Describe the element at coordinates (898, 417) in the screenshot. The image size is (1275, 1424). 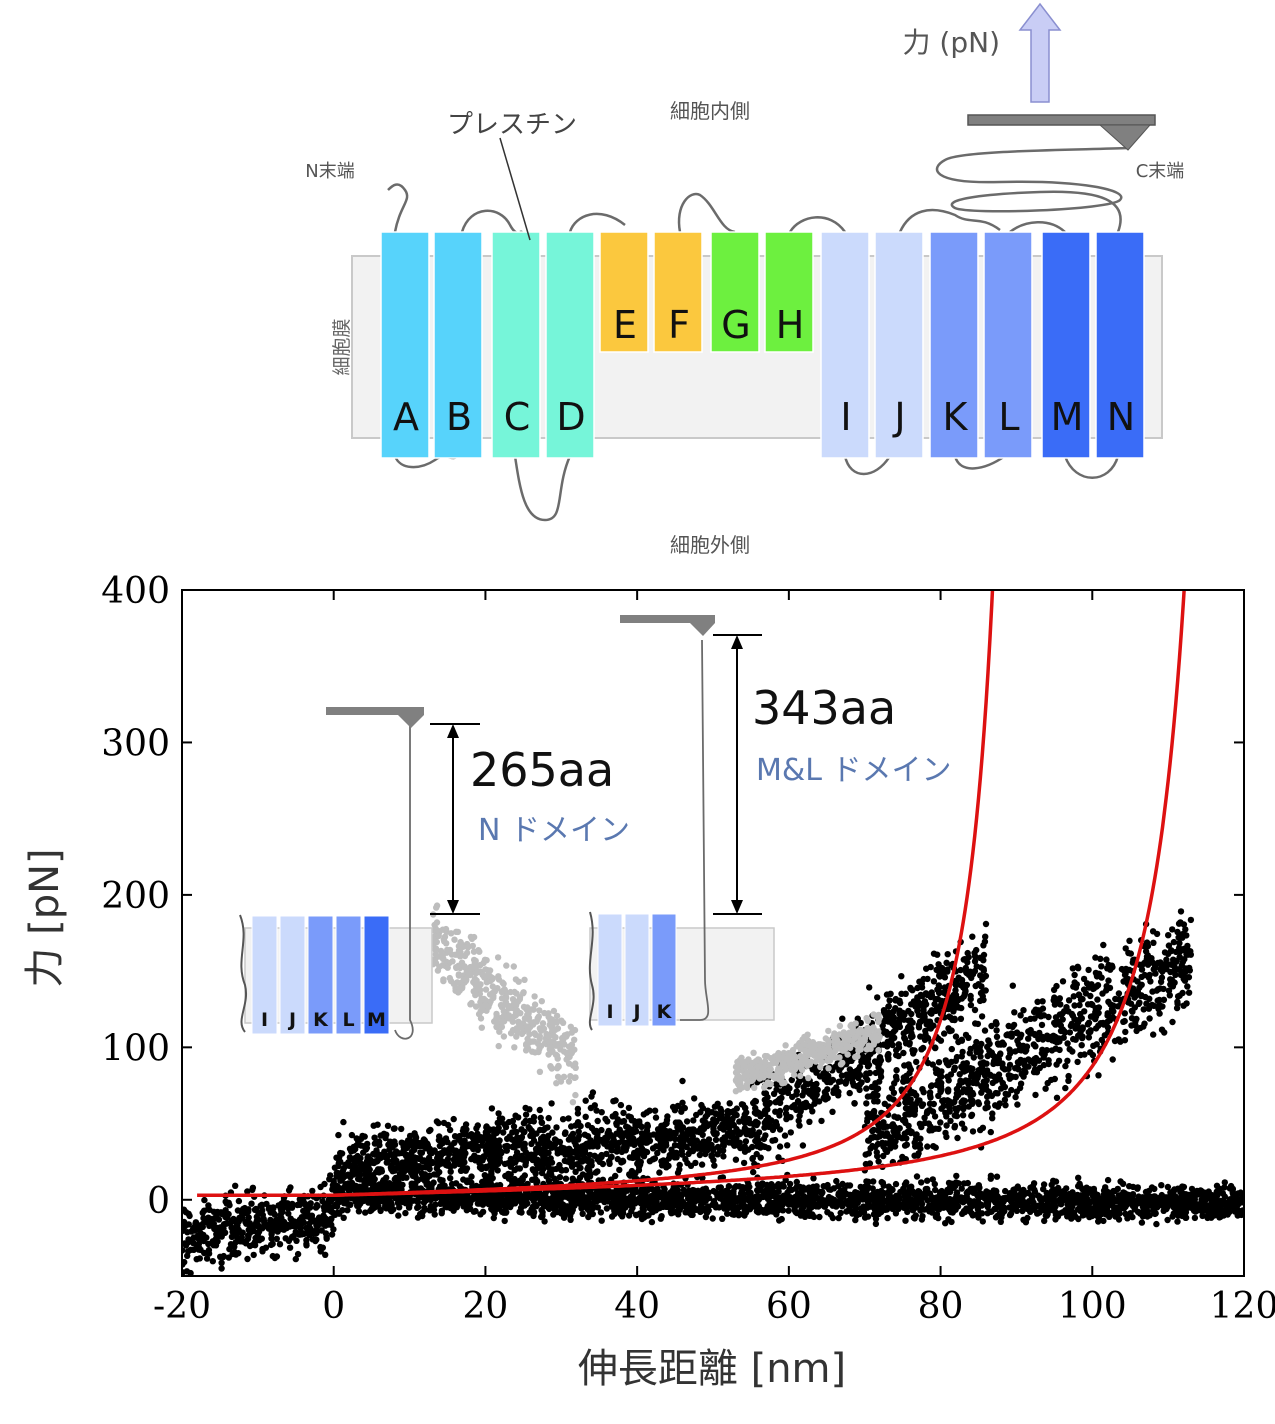
I see `helix-label-j: J` at that location.